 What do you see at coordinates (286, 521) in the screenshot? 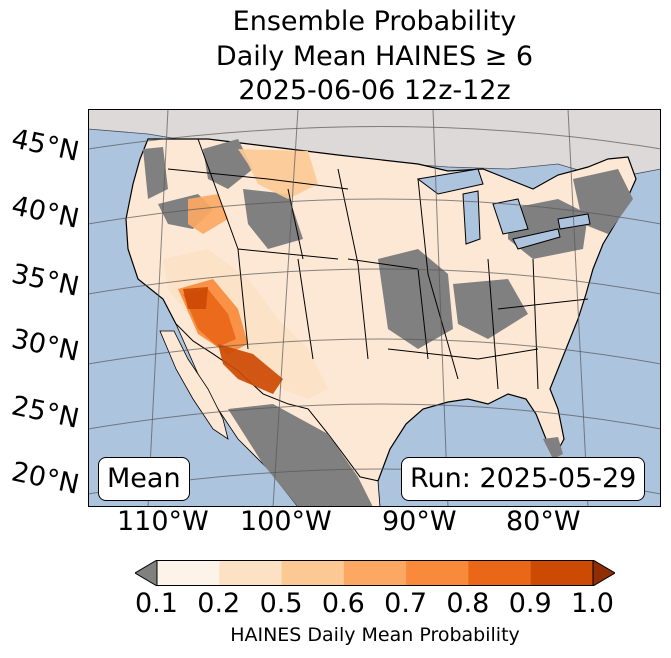
I see `lon-label-100w: 100°W` at bounding box center [286, 521].